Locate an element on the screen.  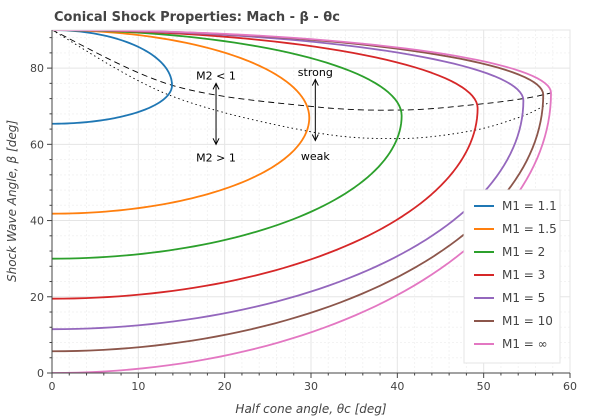
legend-label: M1 = 1.5 is located at coordinates (529, 229).